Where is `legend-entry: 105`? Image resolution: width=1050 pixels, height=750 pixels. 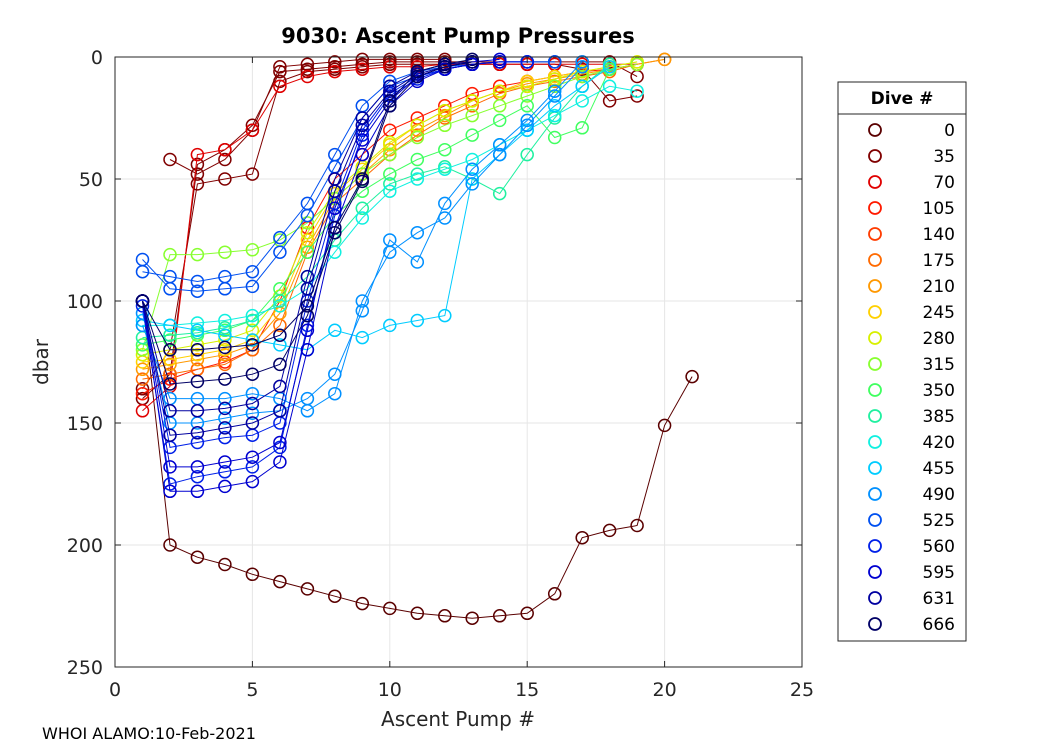 legend-entry: 105 is located at coordinates (911, 209).